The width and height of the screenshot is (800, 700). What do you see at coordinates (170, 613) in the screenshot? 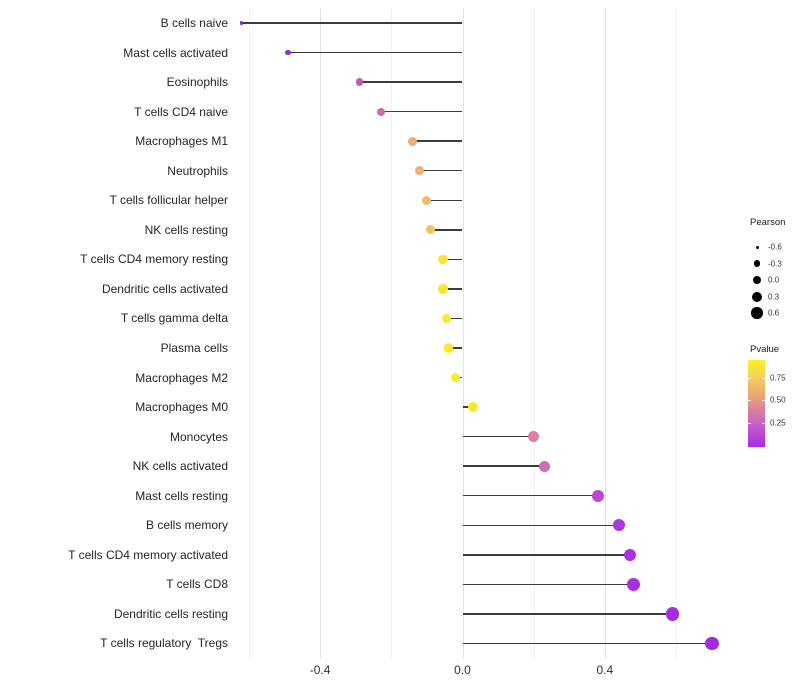
I see `y-axis-label: Dendritic cells resting` at bounding box center [170, 613].